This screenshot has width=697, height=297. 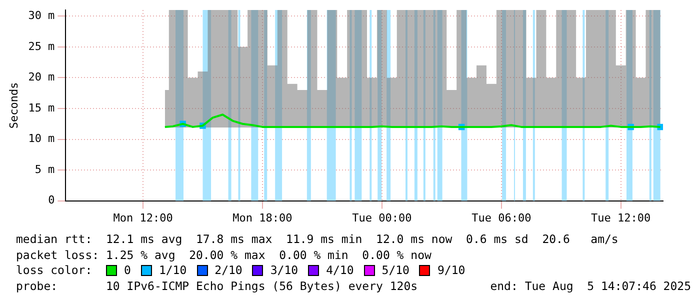 I want to click on y-tick-label: 5 m, so click(x=45, y=169).